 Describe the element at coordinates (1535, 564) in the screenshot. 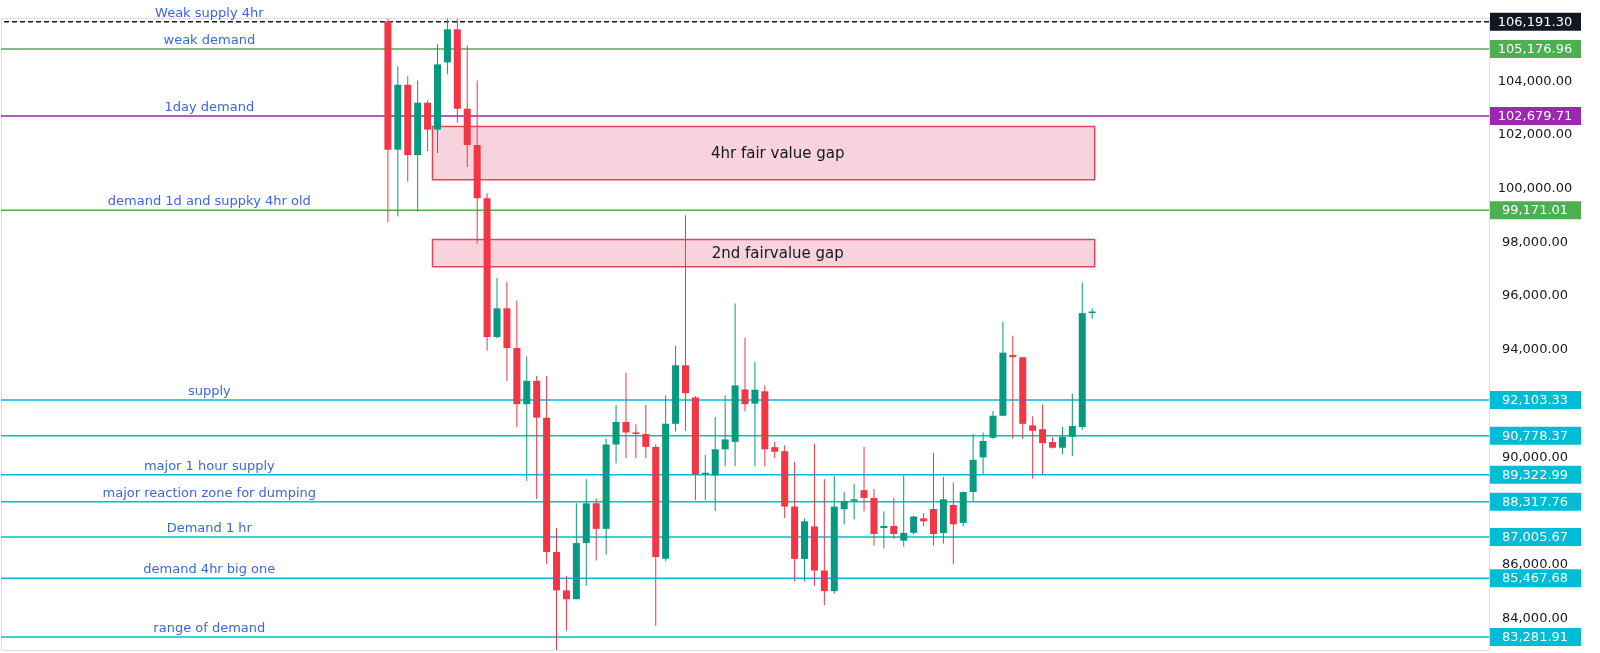

I see `y-tick-label: 86,000.00` at that location.